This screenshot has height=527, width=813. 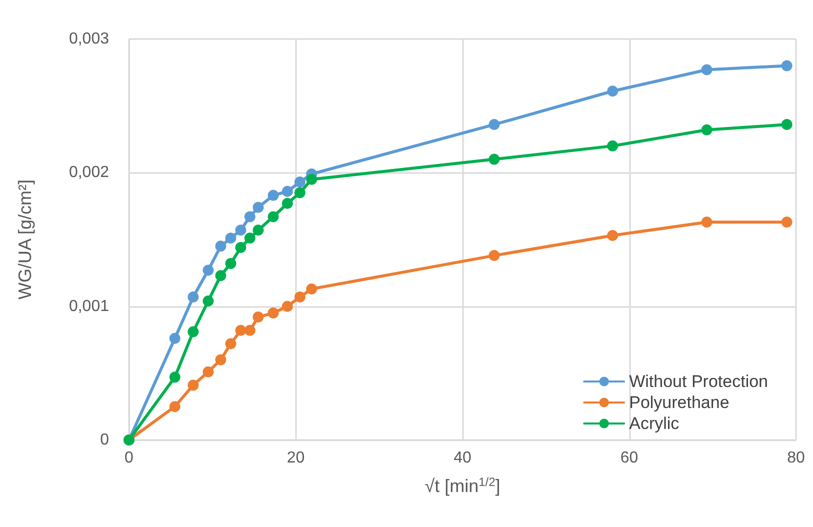 What do you see at coordinates (89, 306) in the screenshot?
I see `y-tick-label: 0,001` at bounding box center [89, 306].